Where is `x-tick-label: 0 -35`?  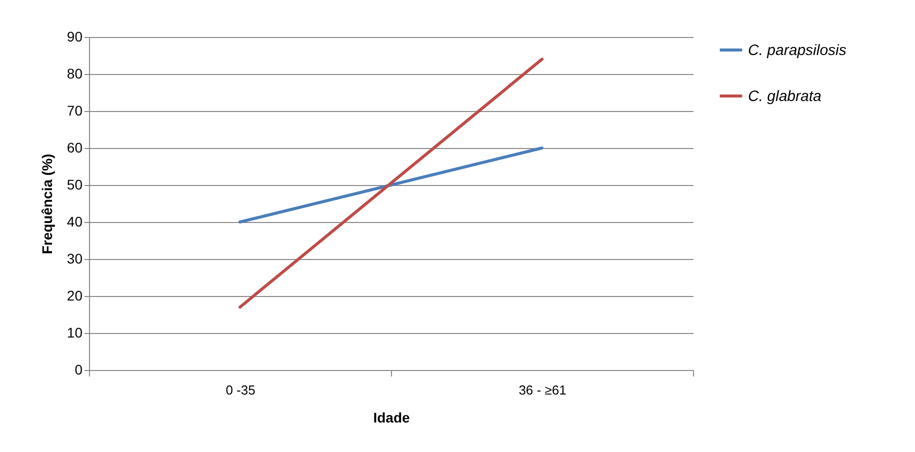 x-tick-label: 0 -35 is located at coordinates (241, 390).